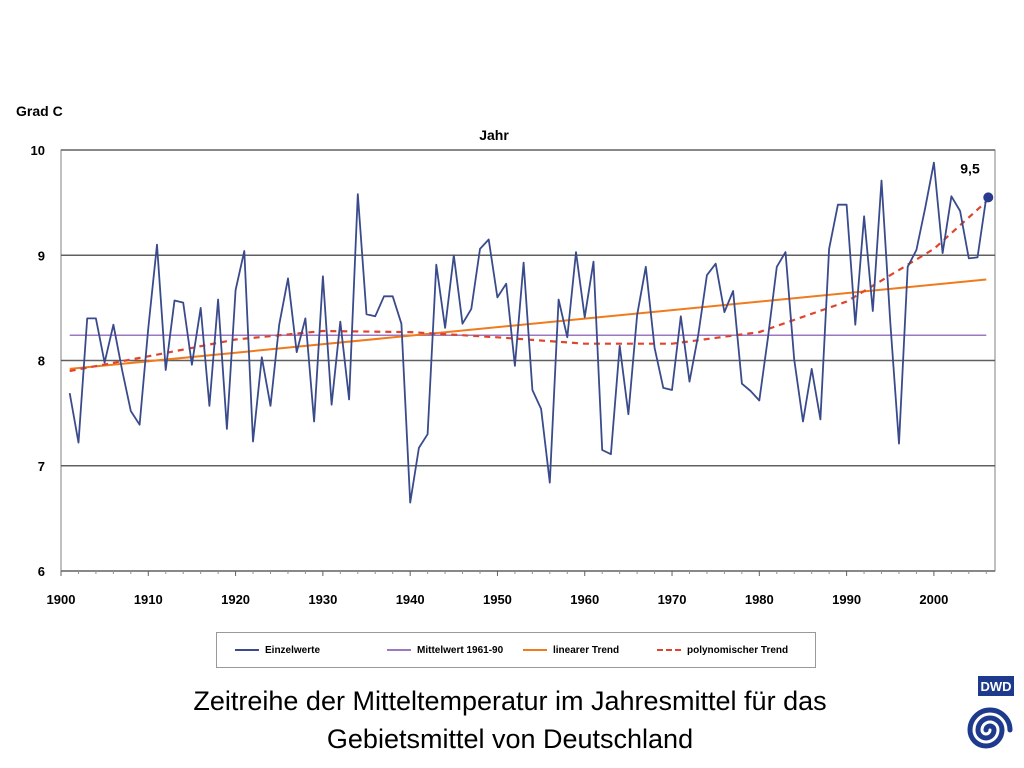  What do you see at coordinates (148, 599) in the screenshot?
I see `x-tick-label: 1910` at bounding box center [148, 599].